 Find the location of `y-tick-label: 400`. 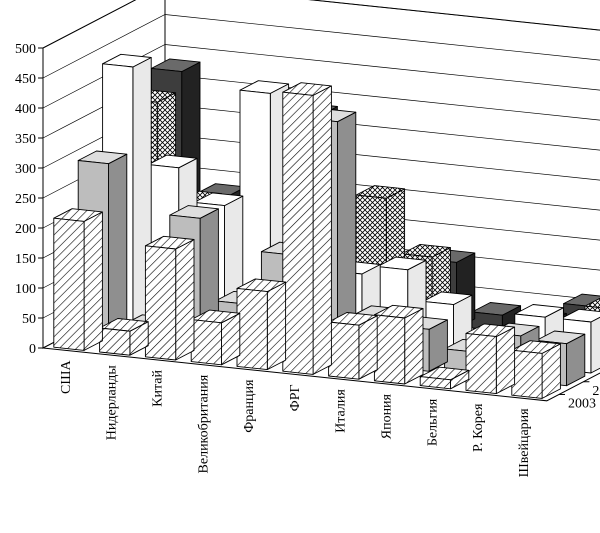

y-tick-label: 400 is located at coordinates (25, 109).